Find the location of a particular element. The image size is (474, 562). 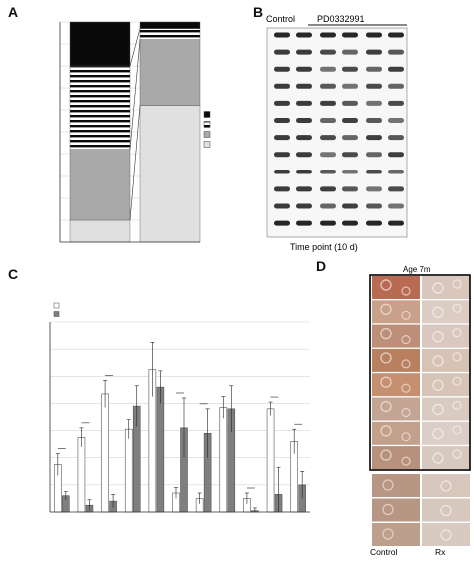

blot-drug-label: PD0332991 is located at coordinates (341, 19).